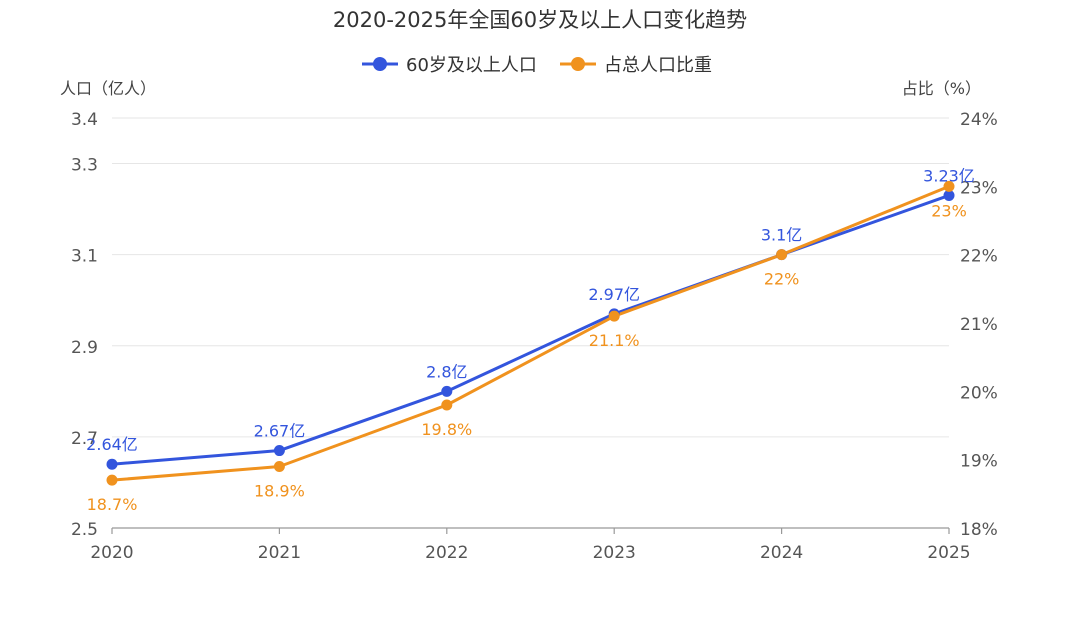  I want to click on population-data-label: 2.97亿, so click(614, 294).